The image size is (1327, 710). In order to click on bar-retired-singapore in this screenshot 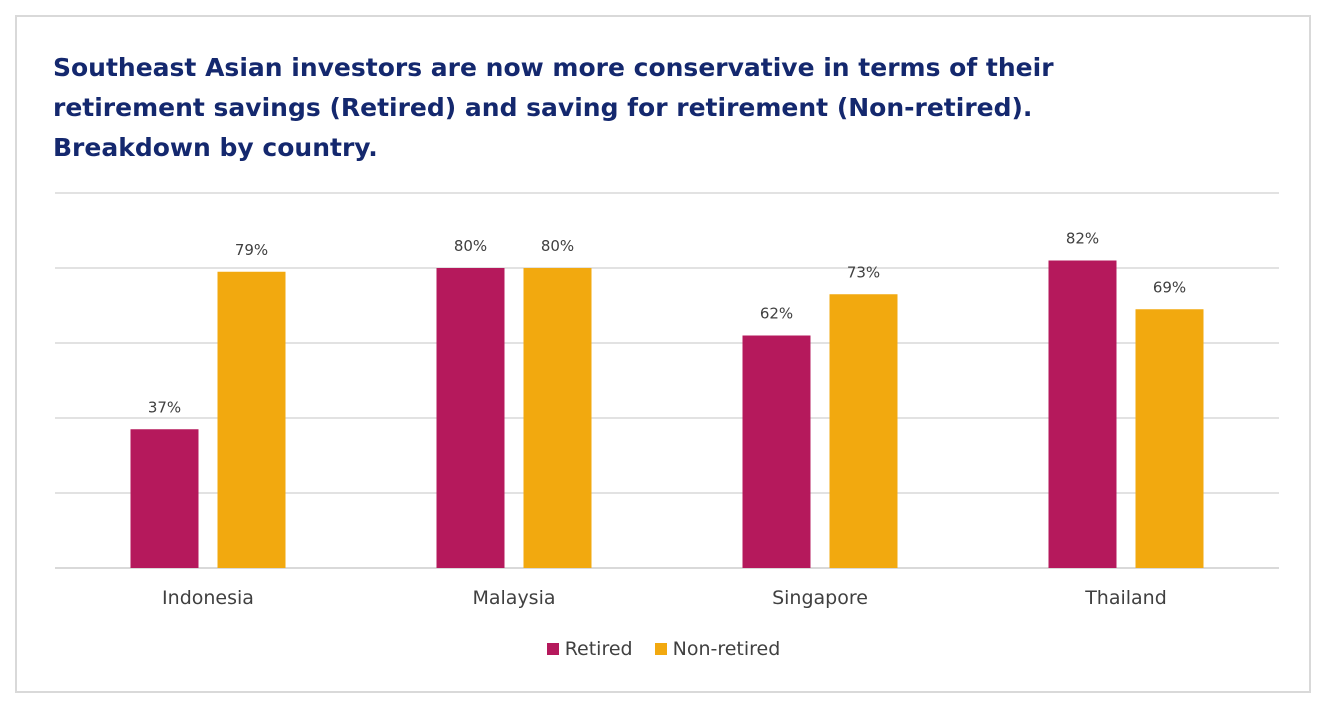, I will do `click(776, 451)`.